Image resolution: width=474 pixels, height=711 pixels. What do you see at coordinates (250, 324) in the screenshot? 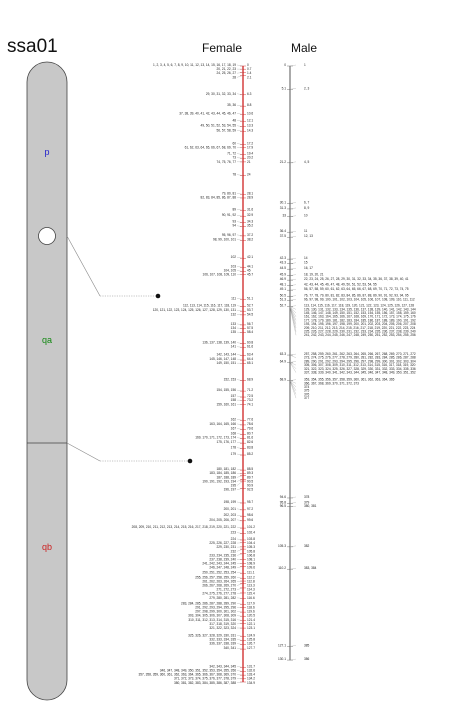
I see `female-position: 56.7` at bounding box center [250, 324].